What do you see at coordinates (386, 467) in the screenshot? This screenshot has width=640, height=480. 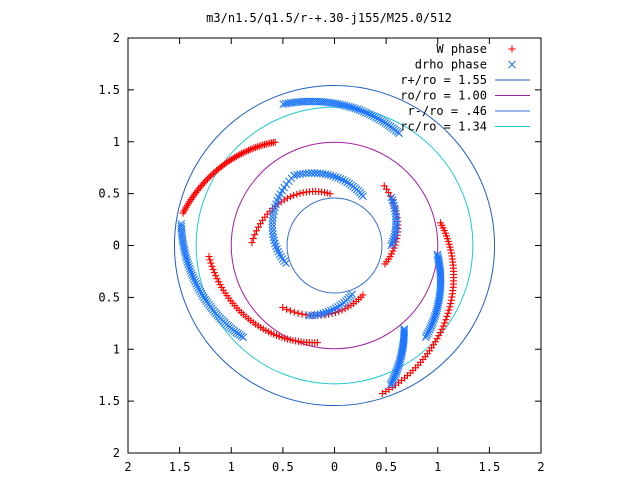 I see `x-tick-label: 0.5` at bounding box center [386, 467].